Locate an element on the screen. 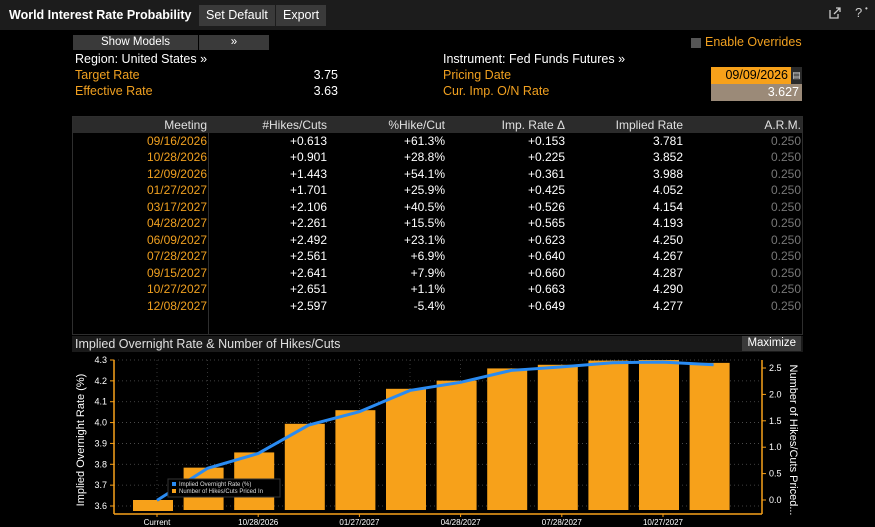  region-selector: Region: United States » is located at coordinates (141, 59).